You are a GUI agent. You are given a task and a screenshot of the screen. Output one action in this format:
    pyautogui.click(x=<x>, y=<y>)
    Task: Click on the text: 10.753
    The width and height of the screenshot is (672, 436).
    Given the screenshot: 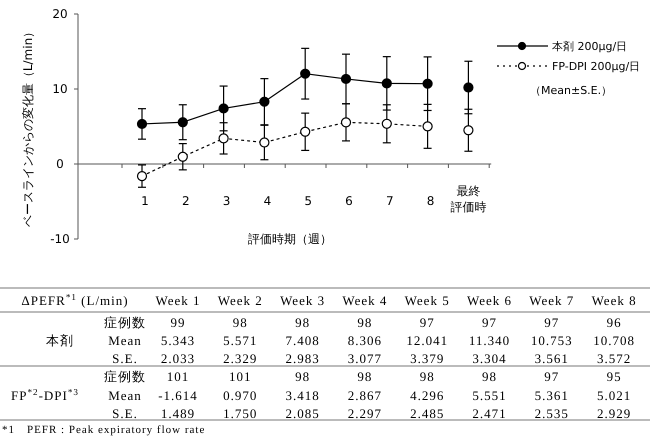 What is the action you would take?
    pyautogui.click(x=551, y=340)
    